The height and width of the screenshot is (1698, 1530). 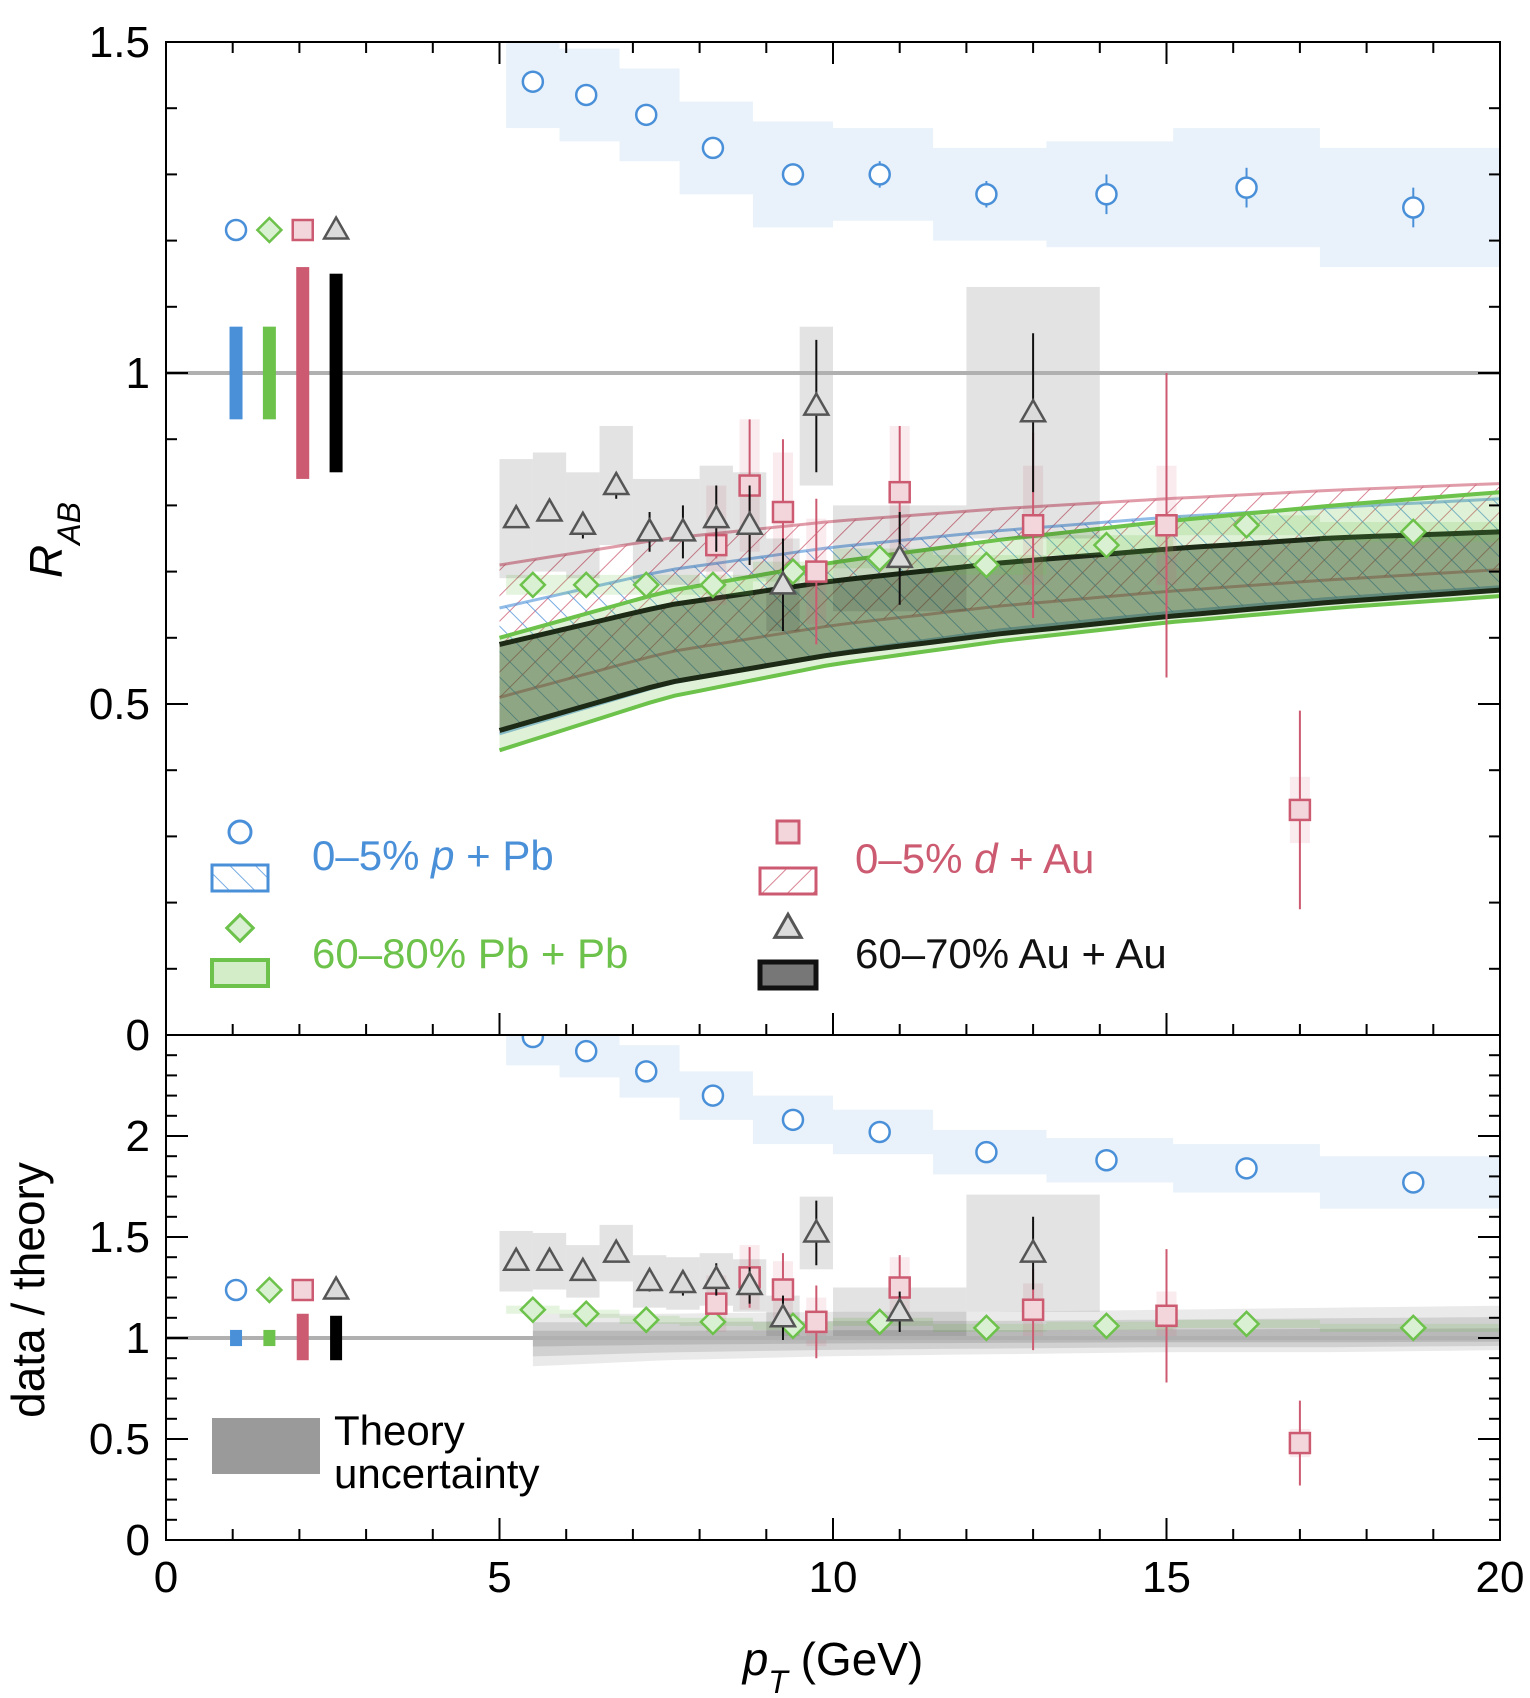 What do you see at coordinates (236, 230) in the screenshot?
I see `top-norm-marker-pPb` at bounding box center [236, 230].